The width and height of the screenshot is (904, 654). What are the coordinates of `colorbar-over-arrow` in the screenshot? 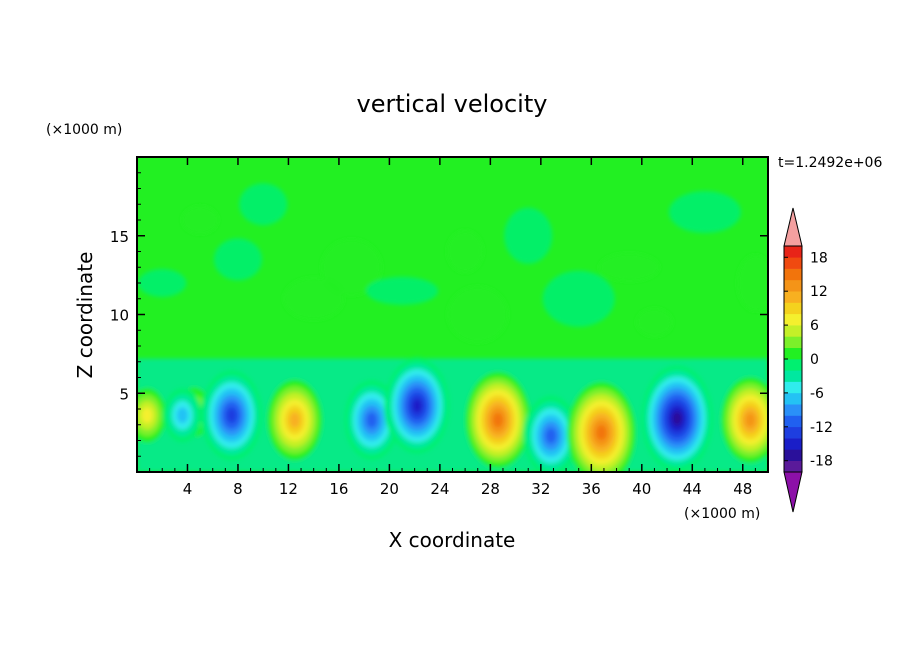 It's located at (793, 227).